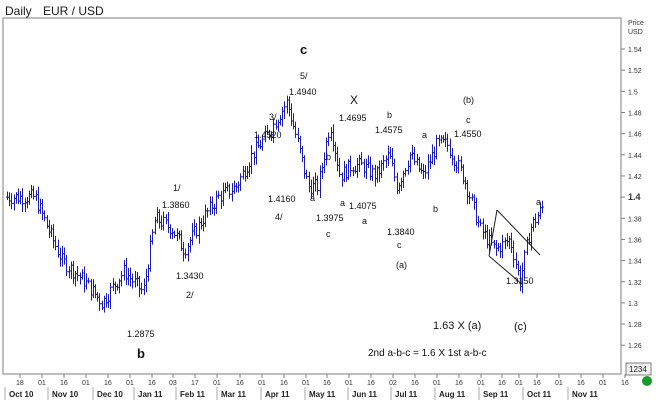 The width and height of the screenshot is (656, 420). Describe the element at coordinates (177, 188) in the screenshot. I see `wave-label: 1/` at that location.